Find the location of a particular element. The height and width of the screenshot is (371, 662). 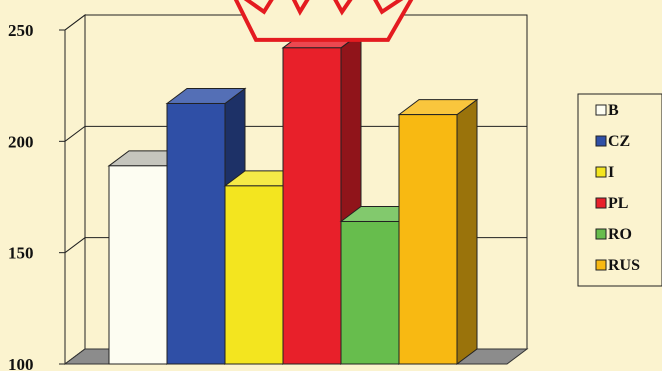

starburst-shape is located at coordinates (323, 21).